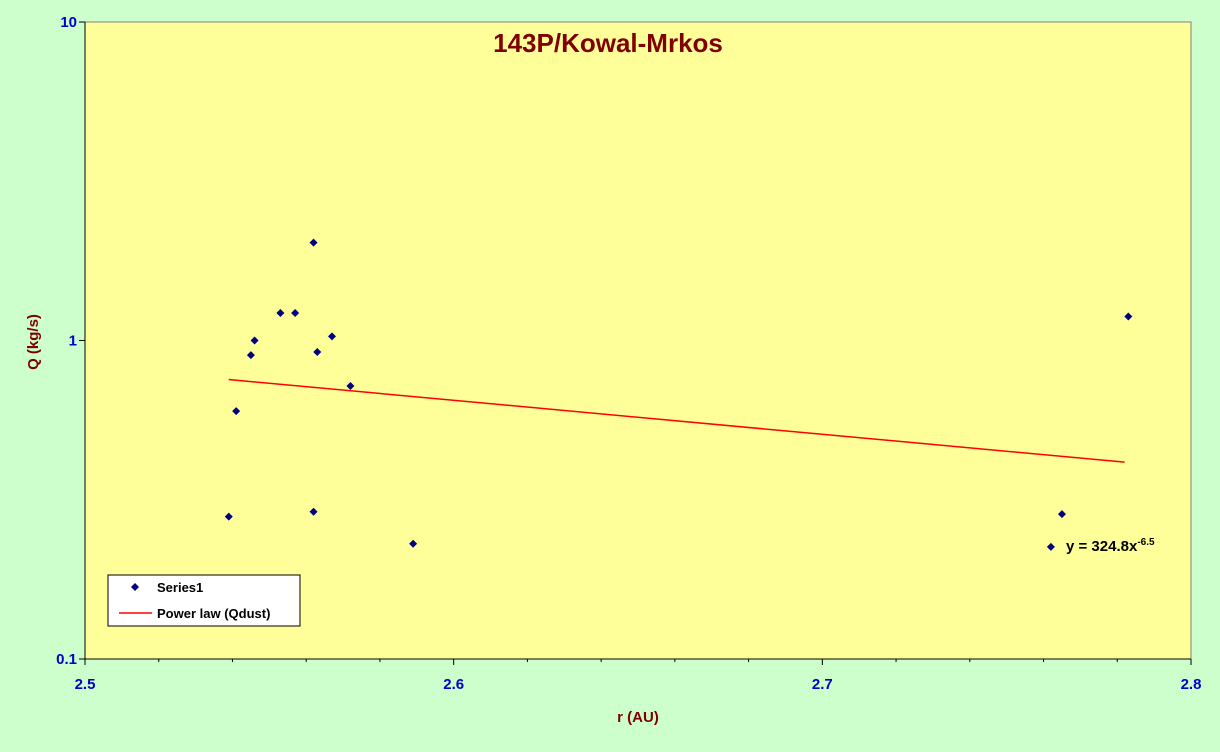  I want to click on y-tick-label: 10, so click(68, 22).